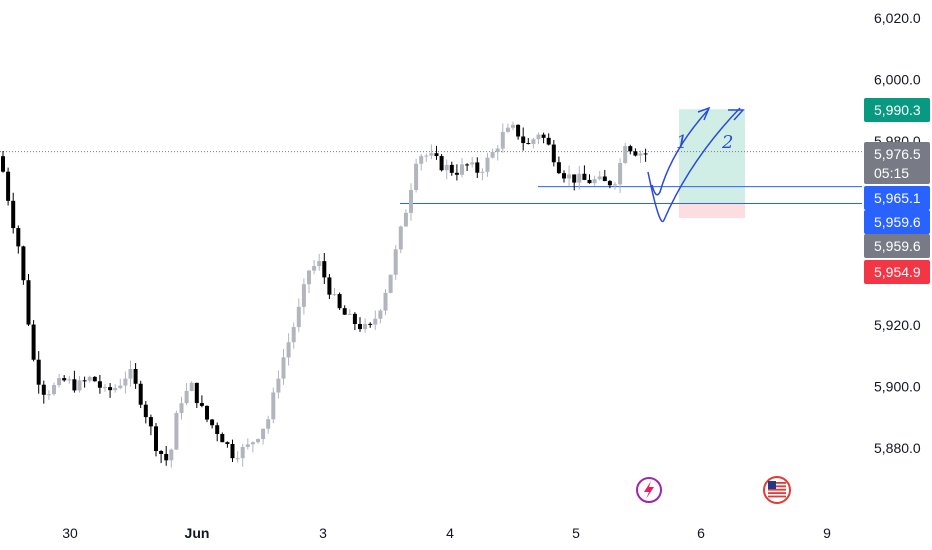 The image size is (932, 550). I want to click on y-tick-label: 5,900.0, so click(897, 387).